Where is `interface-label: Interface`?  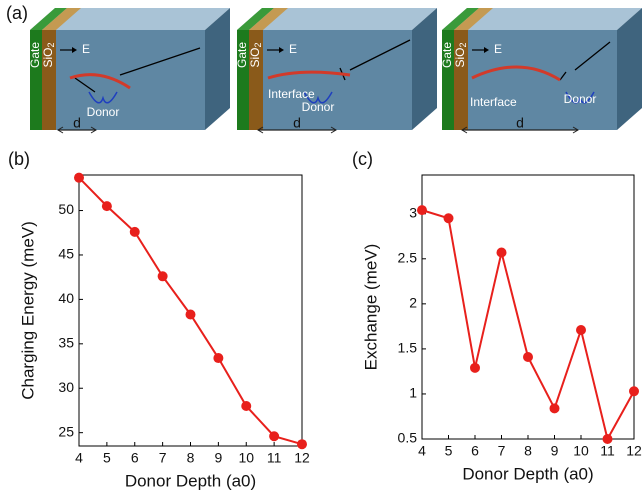
interface-label: Interface is located at coordinates (291, 94).